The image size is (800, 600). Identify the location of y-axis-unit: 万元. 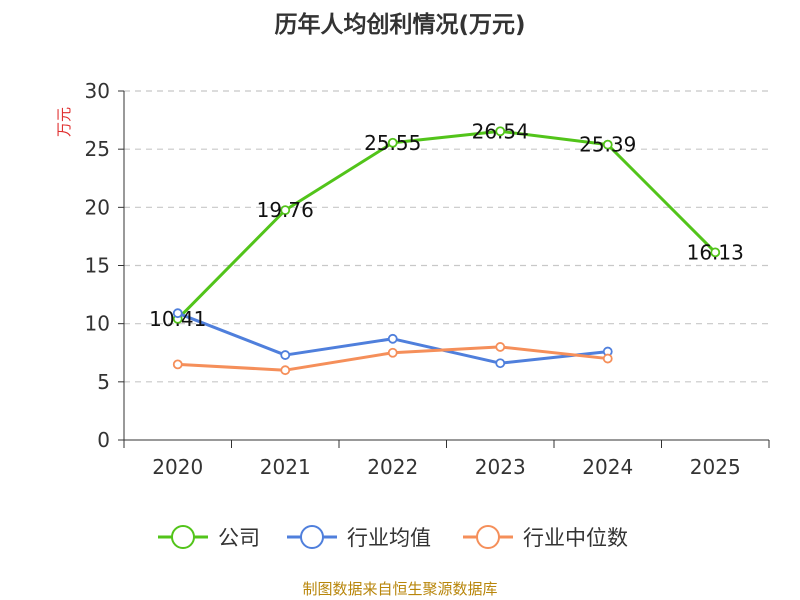
(64, 122).